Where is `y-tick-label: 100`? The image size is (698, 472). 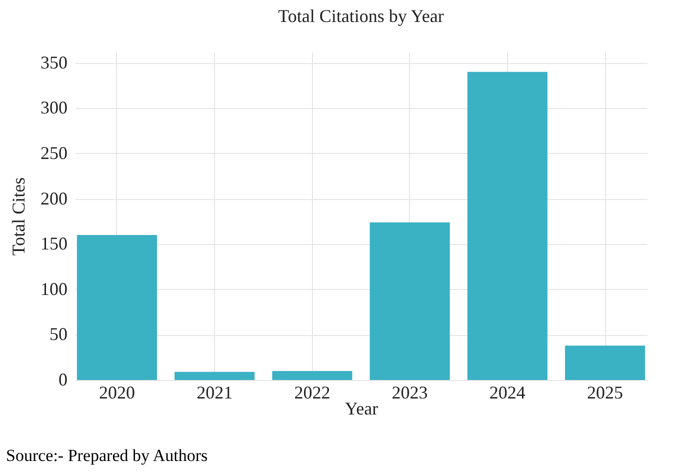 y-tick-label: 100 is located at coordinates (54, 288).